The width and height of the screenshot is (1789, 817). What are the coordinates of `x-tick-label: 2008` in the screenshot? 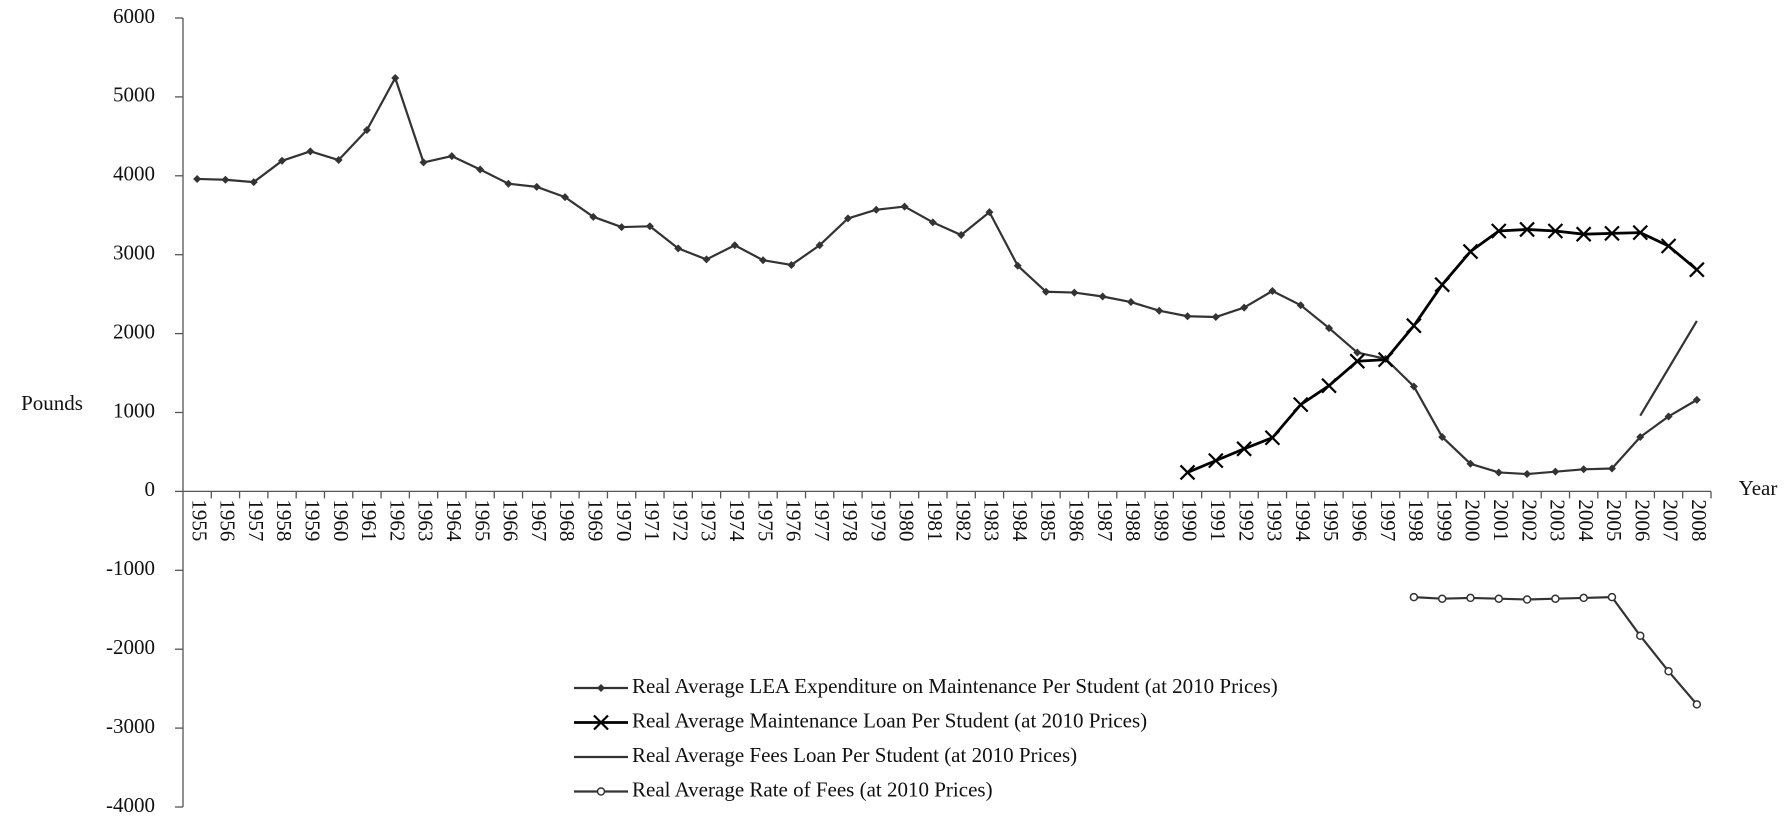 It's located at (1699, 520).